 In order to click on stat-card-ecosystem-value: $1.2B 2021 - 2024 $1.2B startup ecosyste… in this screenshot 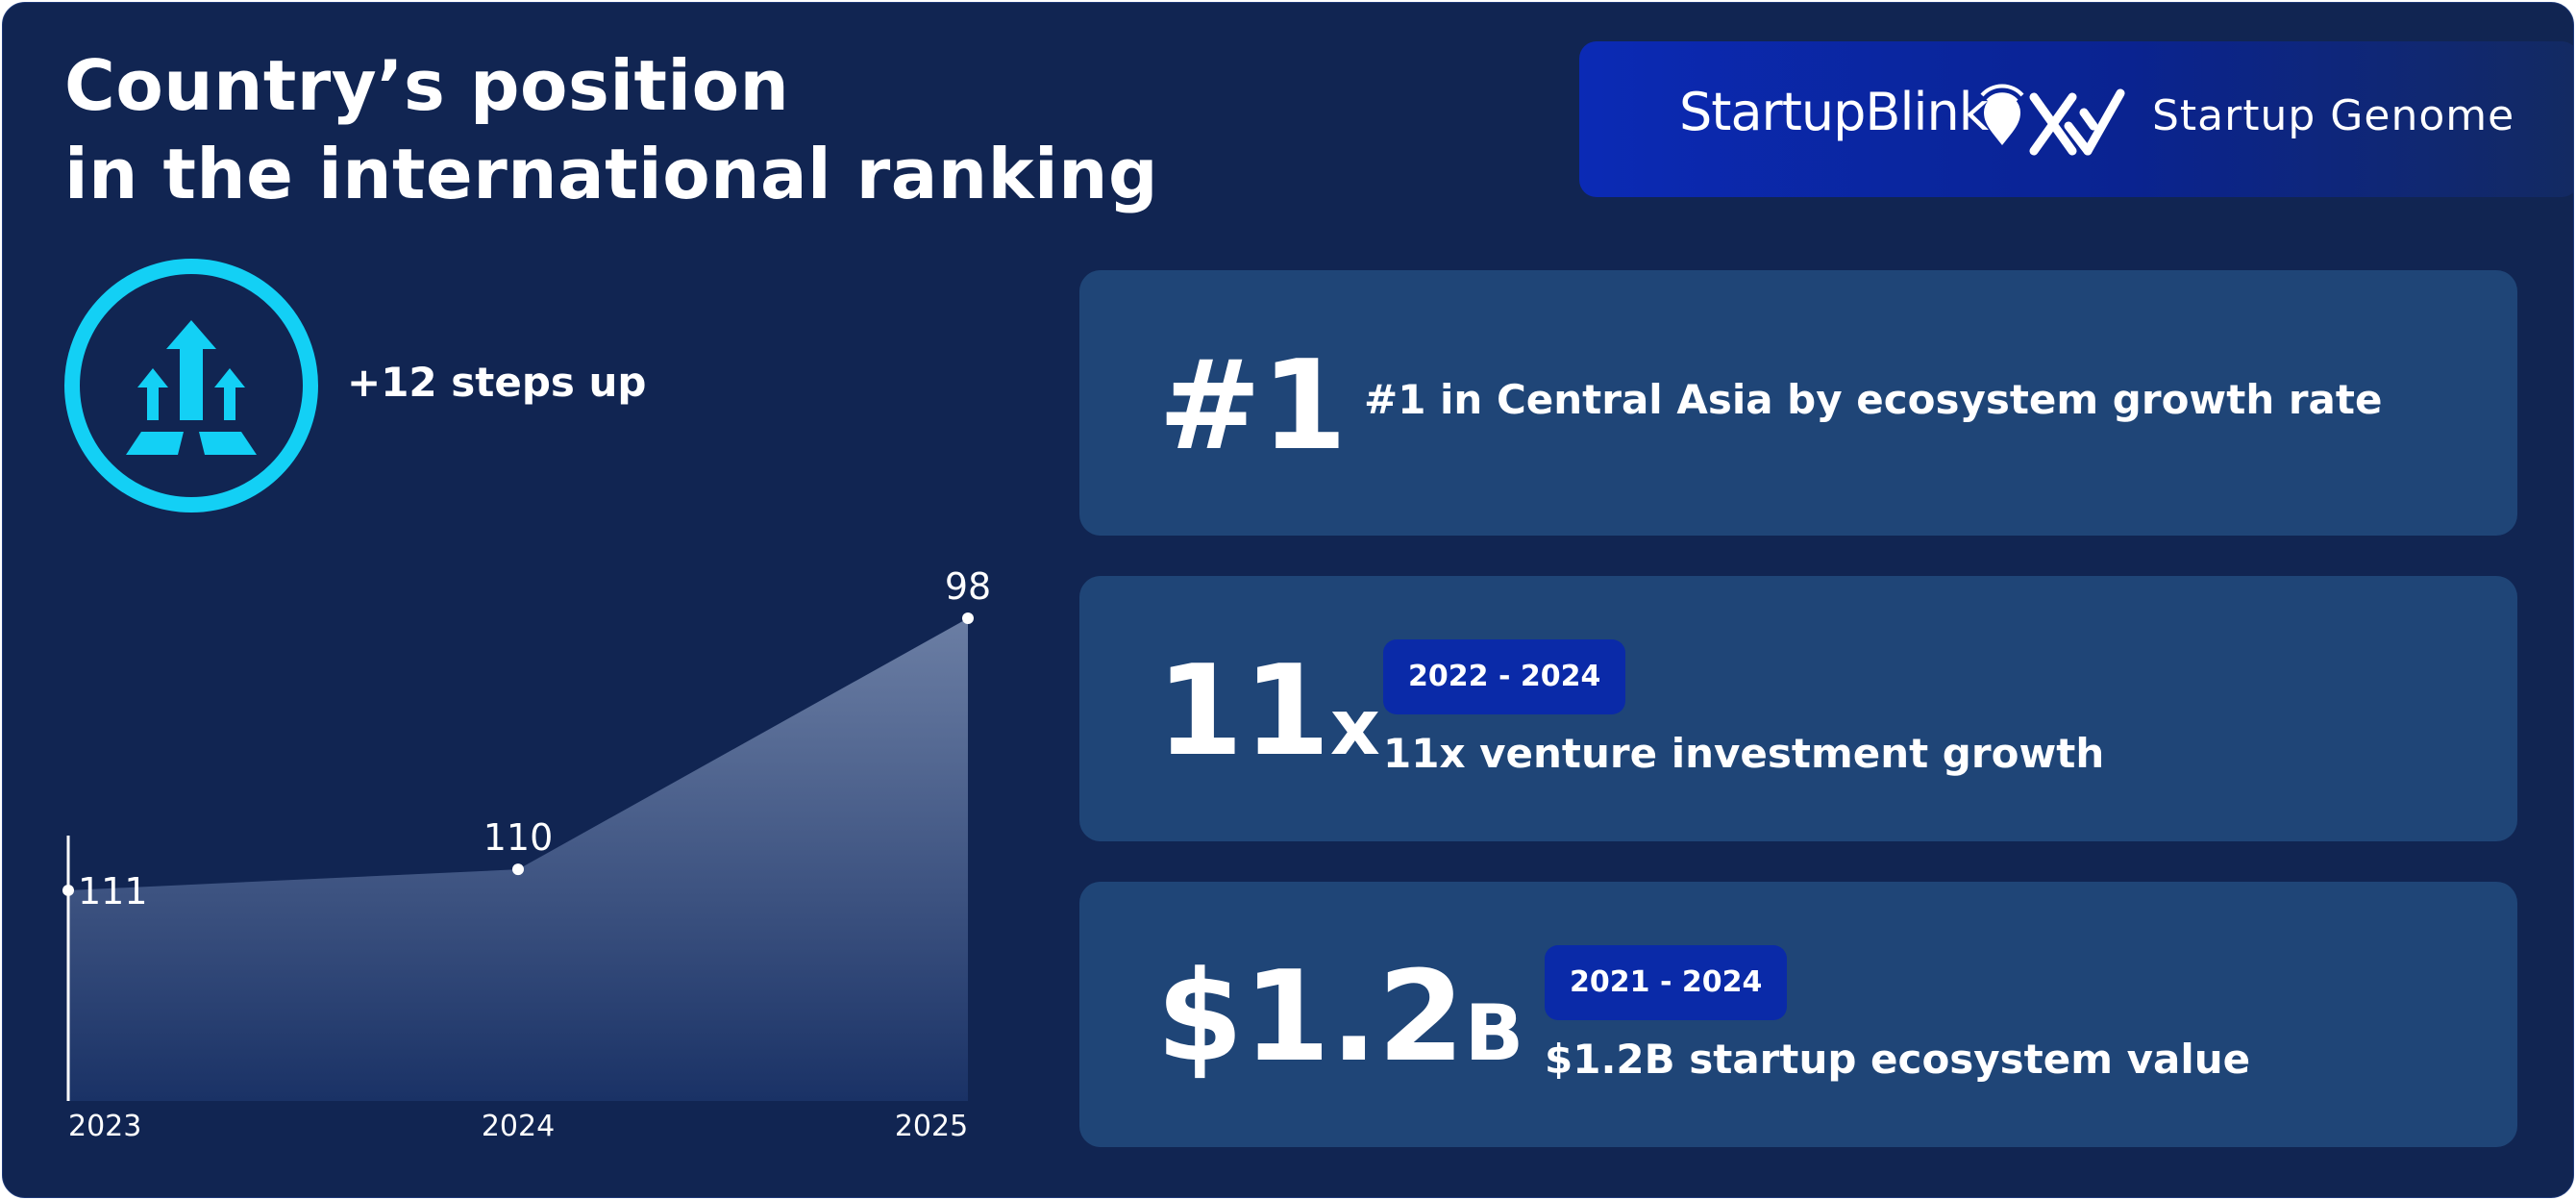, I will do `click(1798, 1014)`.